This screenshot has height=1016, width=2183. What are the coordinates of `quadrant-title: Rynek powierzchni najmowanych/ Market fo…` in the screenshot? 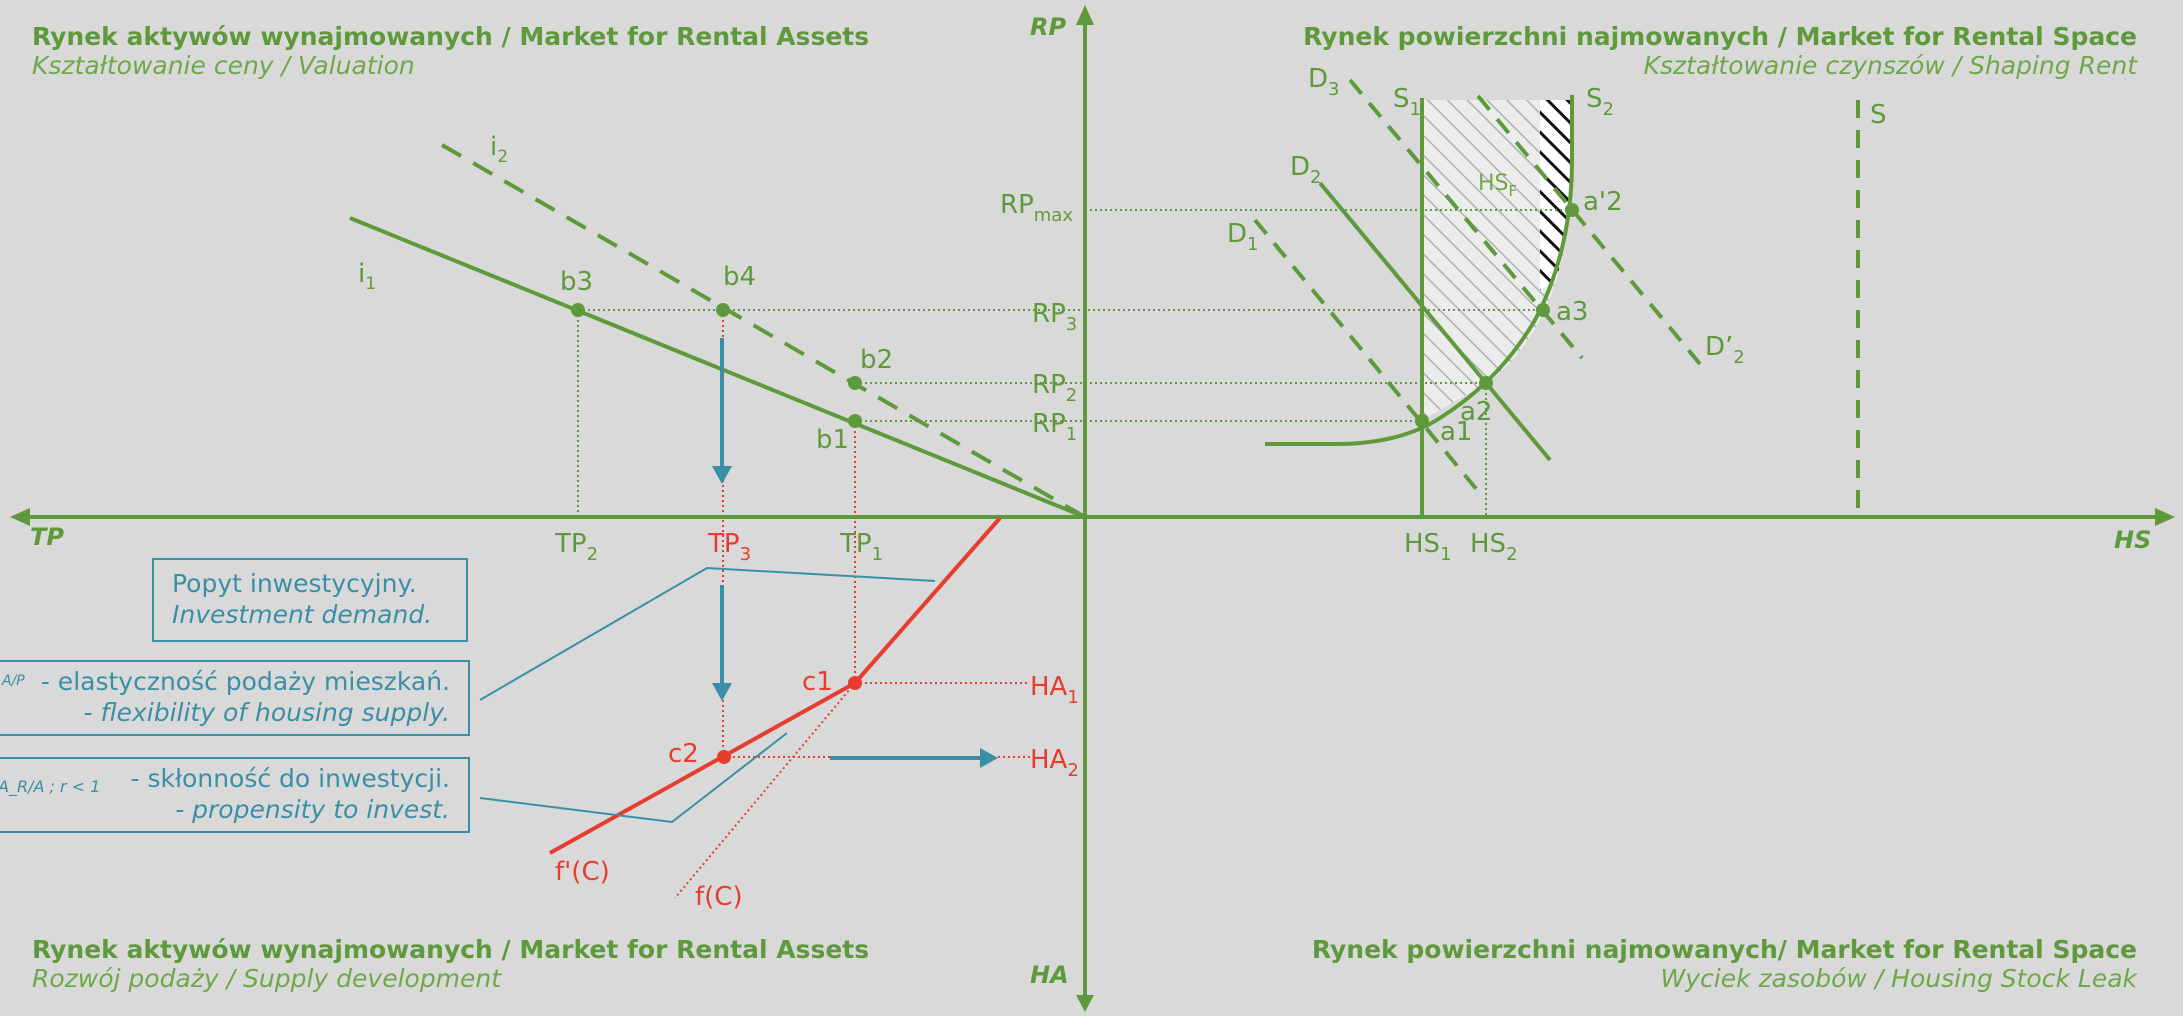 It's located at (1724, 949).